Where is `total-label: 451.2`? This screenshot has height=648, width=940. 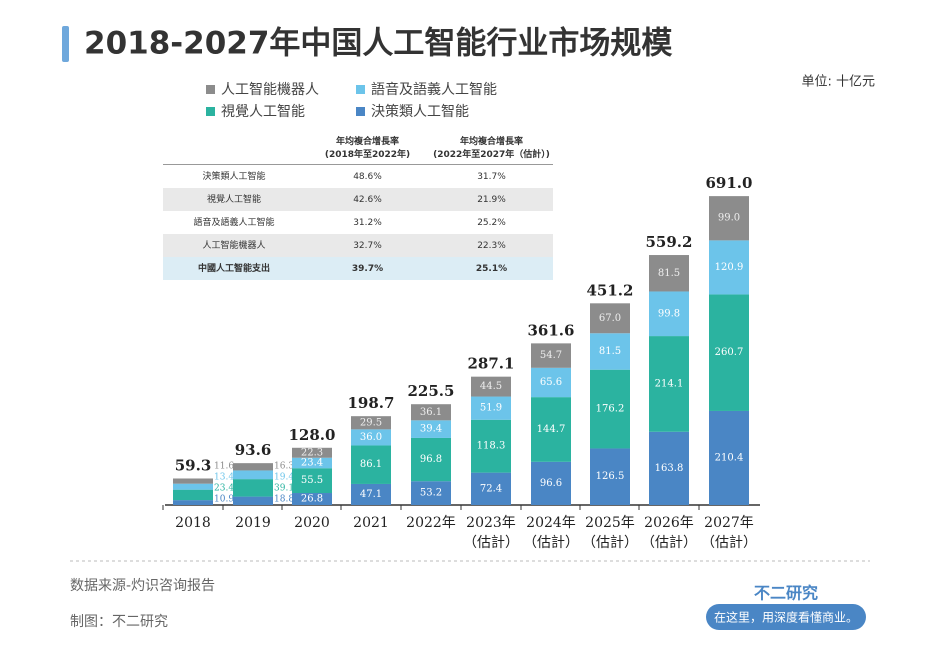
total-label: 451.2 is located at coordinates (610, 290).